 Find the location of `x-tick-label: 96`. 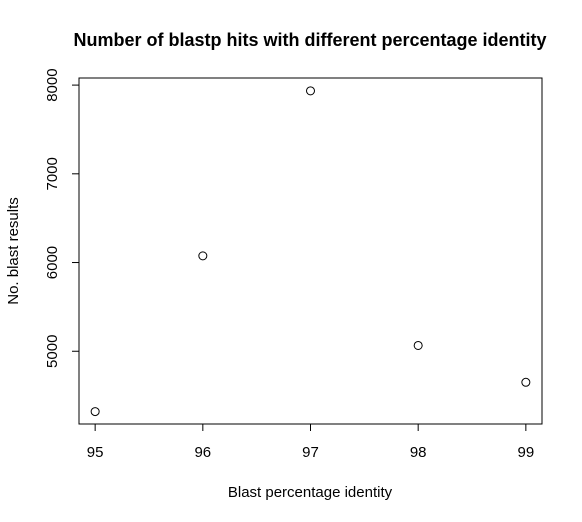

x-tick-label: 96 is located at coordinates (202, 452).